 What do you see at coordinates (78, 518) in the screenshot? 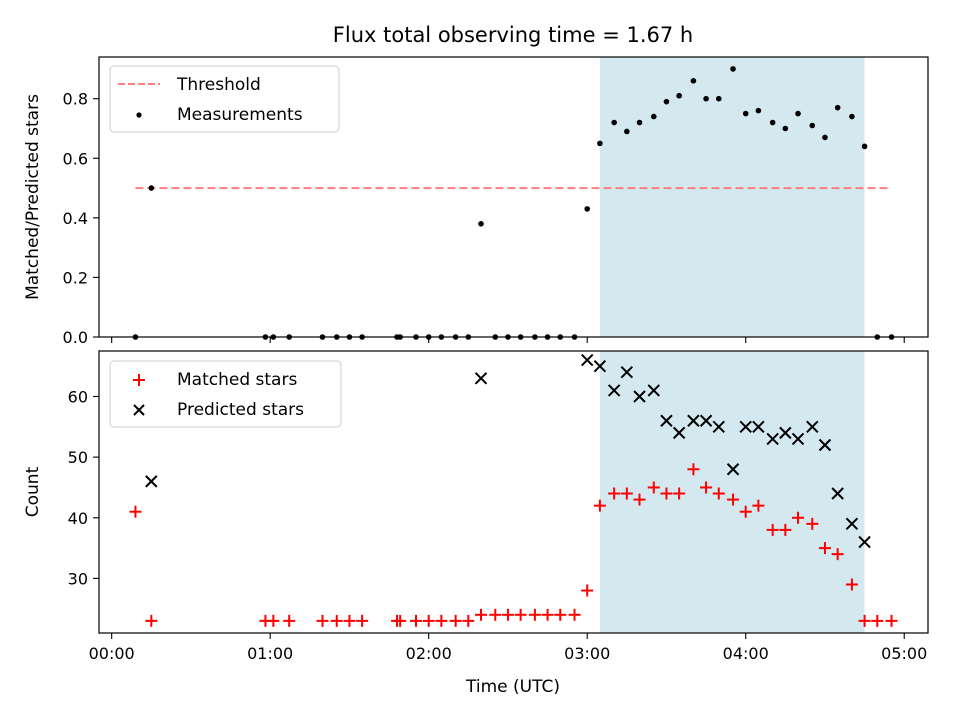
I see `y-tick-label: 40` at bounding box center [78, 518].